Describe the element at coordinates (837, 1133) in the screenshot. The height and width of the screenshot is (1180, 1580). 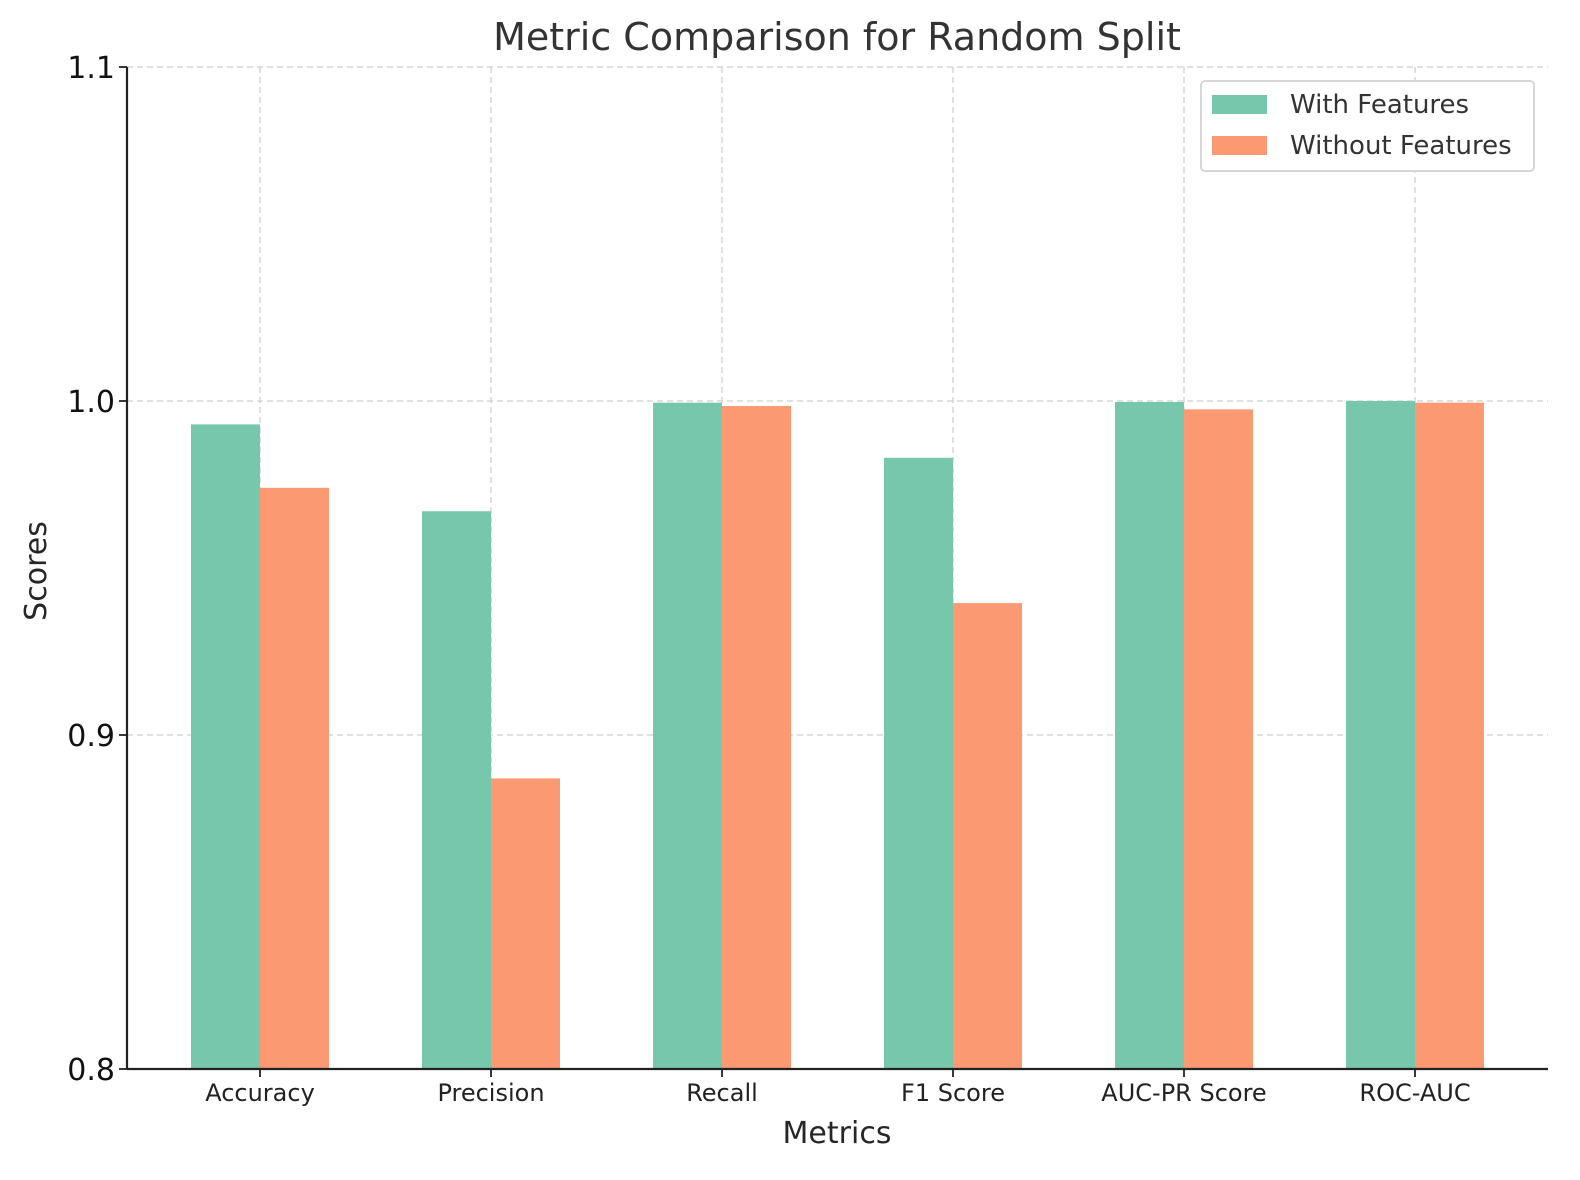
I see `x-axis-label: Metrics` at that location.